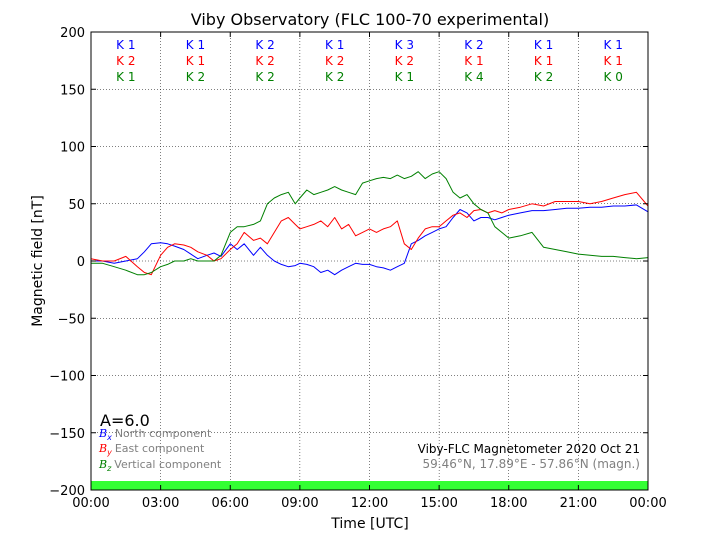 This screenshot has height=540, width=720. I want to click on legend-label-bz: Vertical component, so click(168, 464).